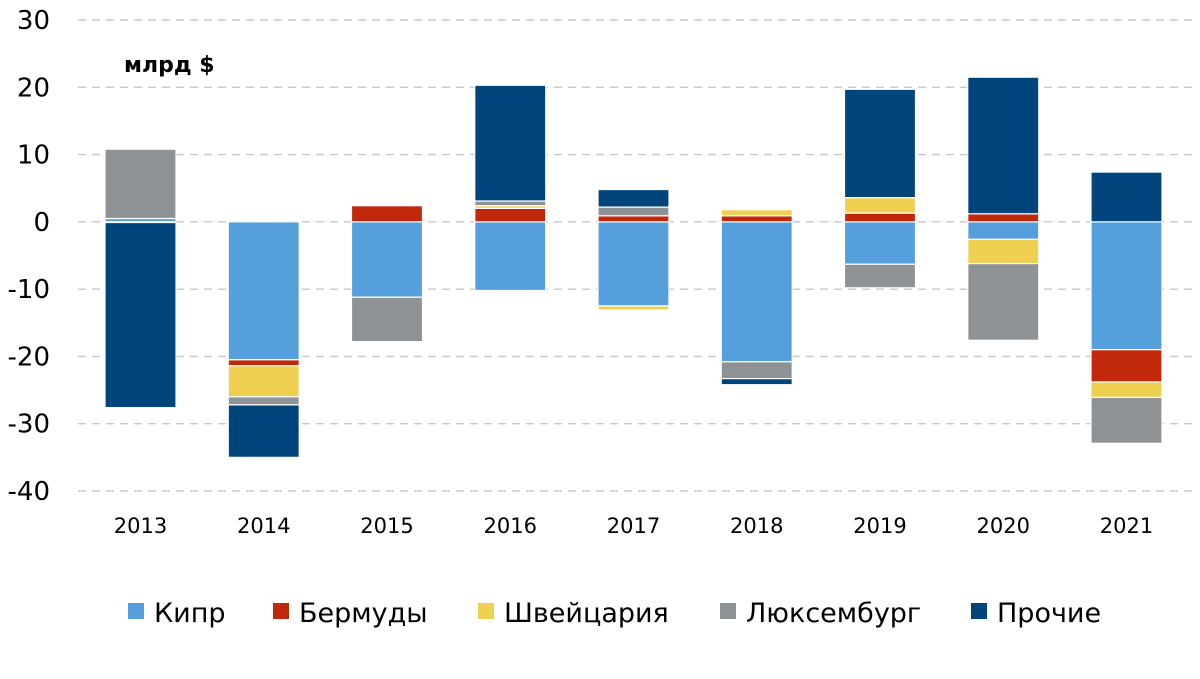 Image resolution: width=1200 pixels, height=679 pixels. What do you see at coordinates (510, 526) in the screenshot?
I see `x-tick-label: 2016` at bounding box center [510, 526].